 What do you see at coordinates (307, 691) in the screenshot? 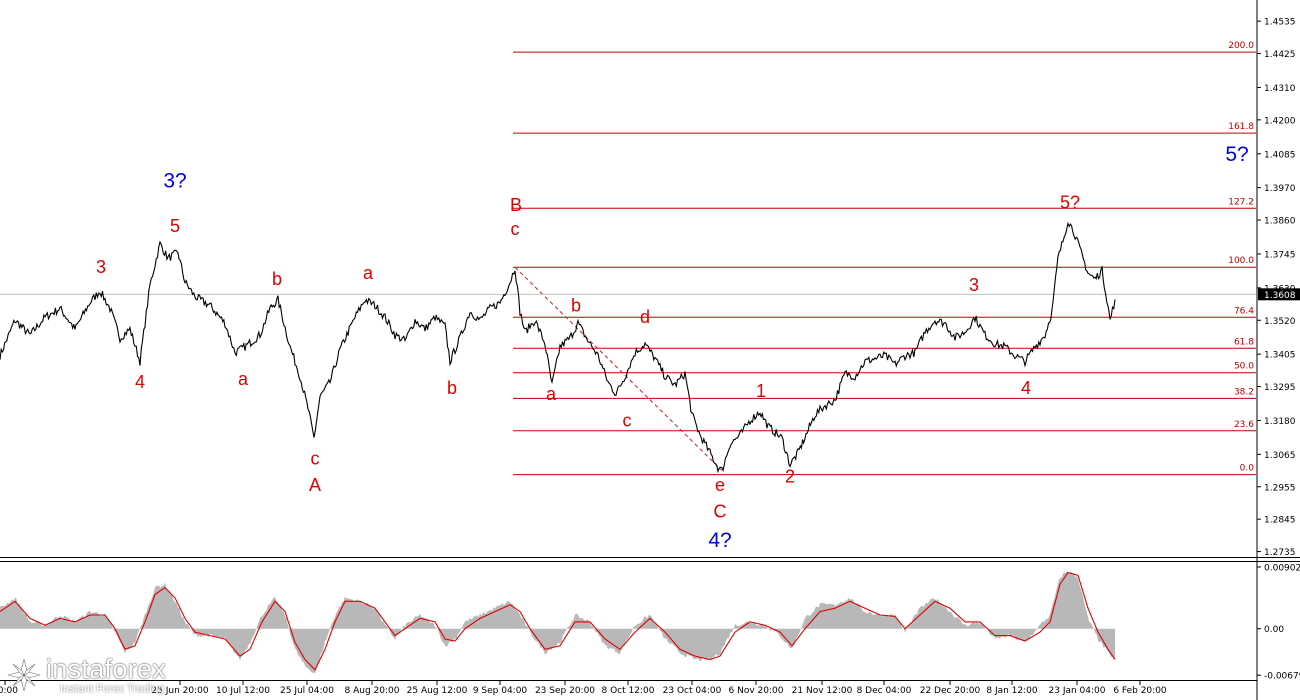
I see `time-tick-label-3: 25 Jul 04:00` at bounding box center [307, 691].